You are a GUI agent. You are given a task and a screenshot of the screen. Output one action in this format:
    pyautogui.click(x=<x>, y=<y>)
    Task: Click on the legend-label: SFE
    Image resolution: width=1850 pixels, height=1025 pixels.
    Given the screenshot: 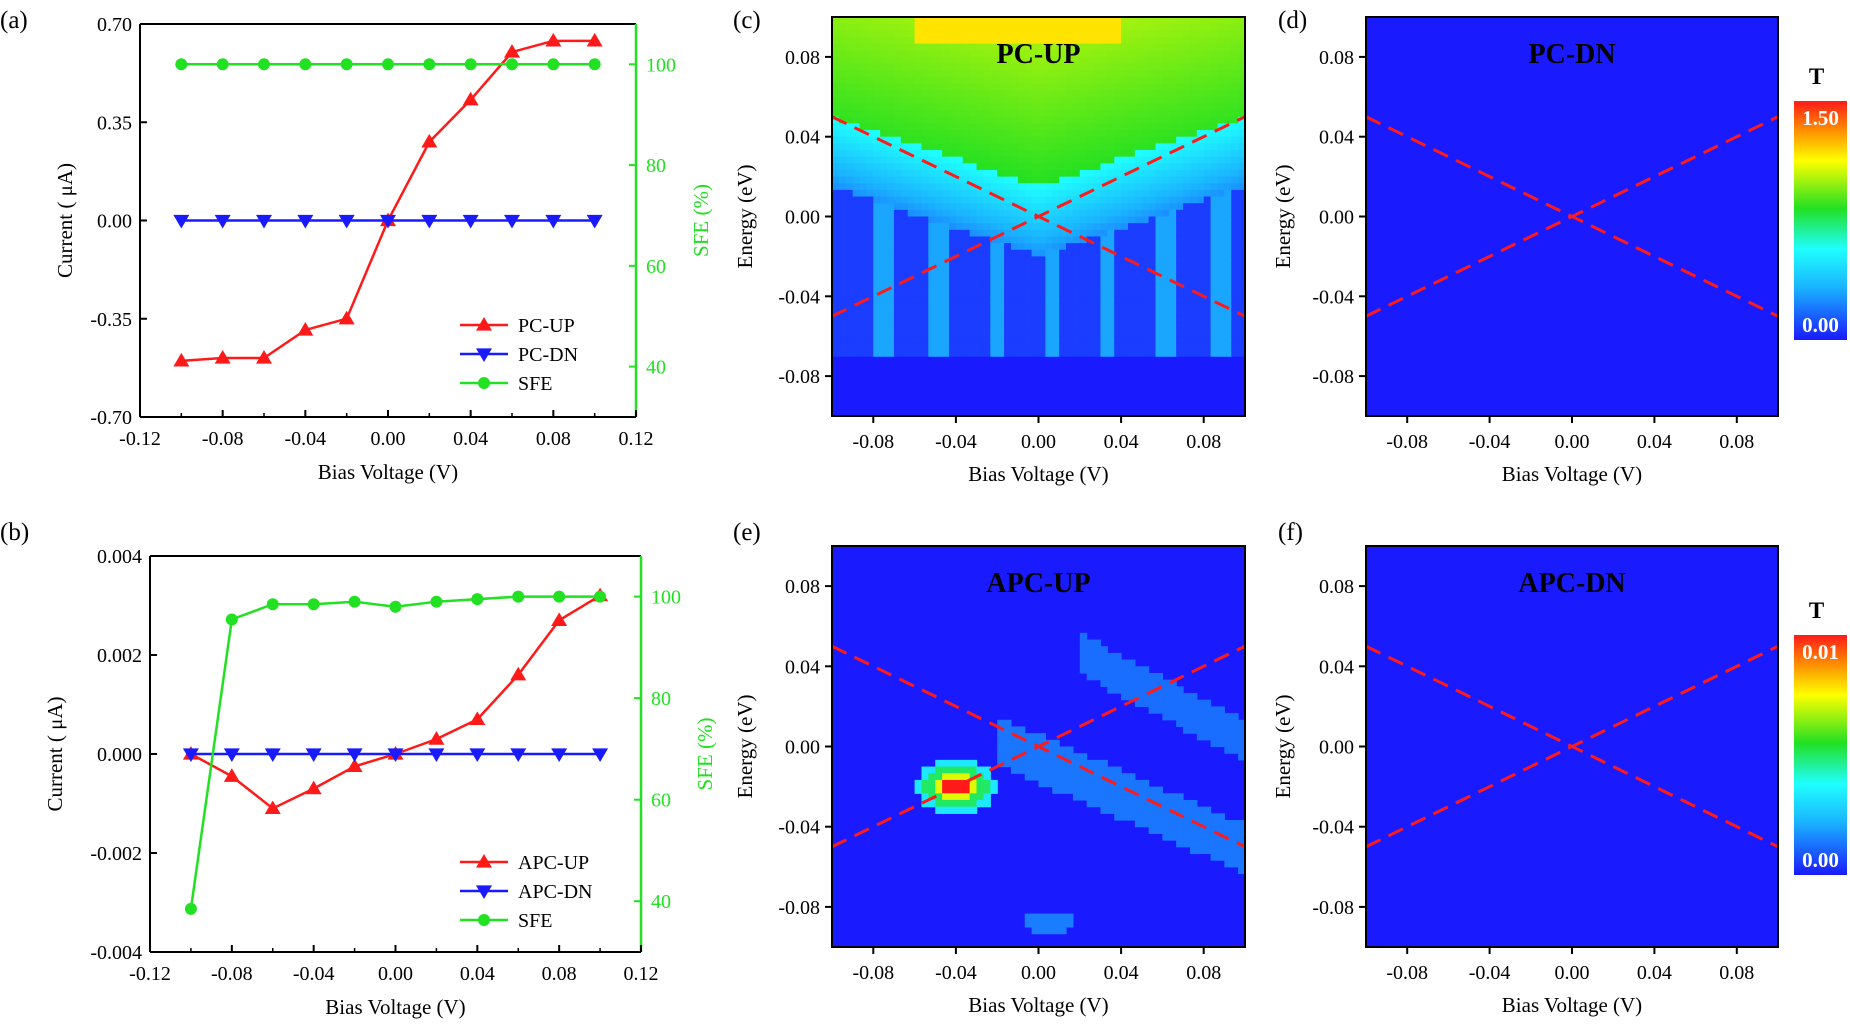 What is the action you would take?
    pyautogui.click(x=535, y=921)
    